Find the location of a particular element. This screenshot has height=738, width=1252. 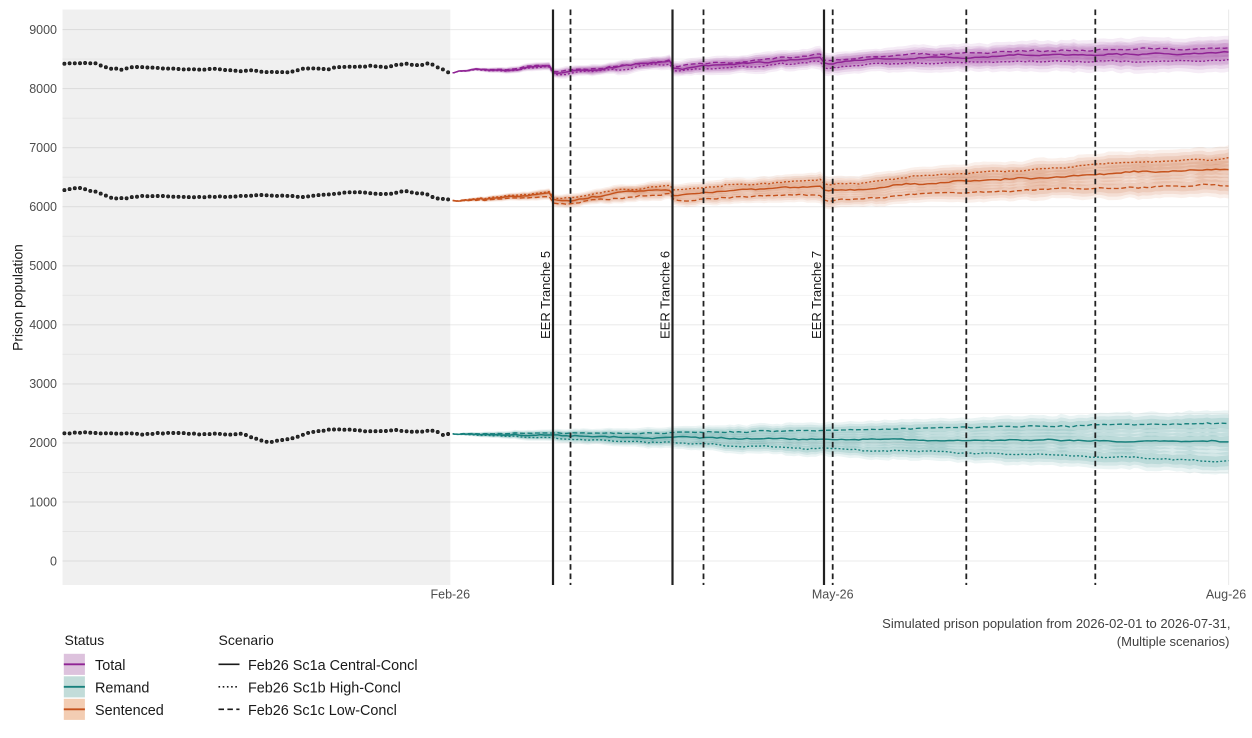

svg-text: (Multiple scenarios) is located at coordinates (1173, 641).